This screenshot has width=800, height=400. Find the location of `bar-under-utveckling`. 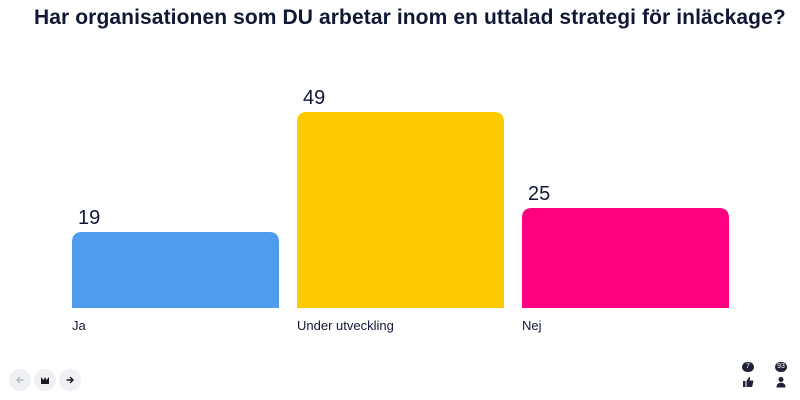

bar-under-utveckling is located at coordinates (400, 210).